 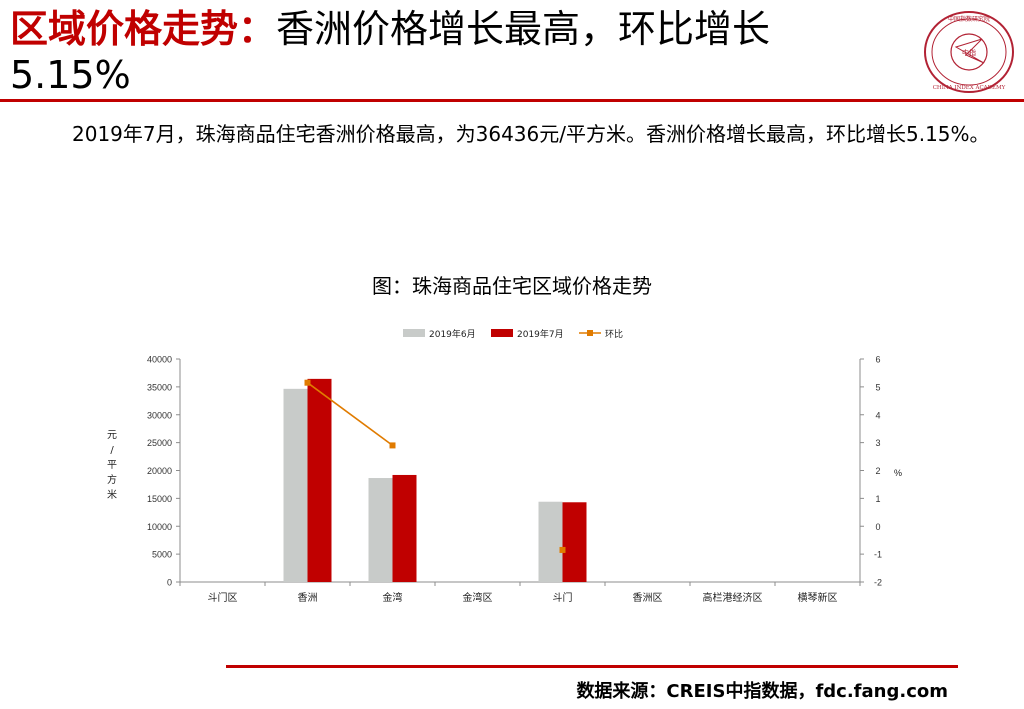 What do you see at coordinates (112, 465) in the screenshot?
I see `y-axis-title-char: 平` at bounding box center [112, 465].